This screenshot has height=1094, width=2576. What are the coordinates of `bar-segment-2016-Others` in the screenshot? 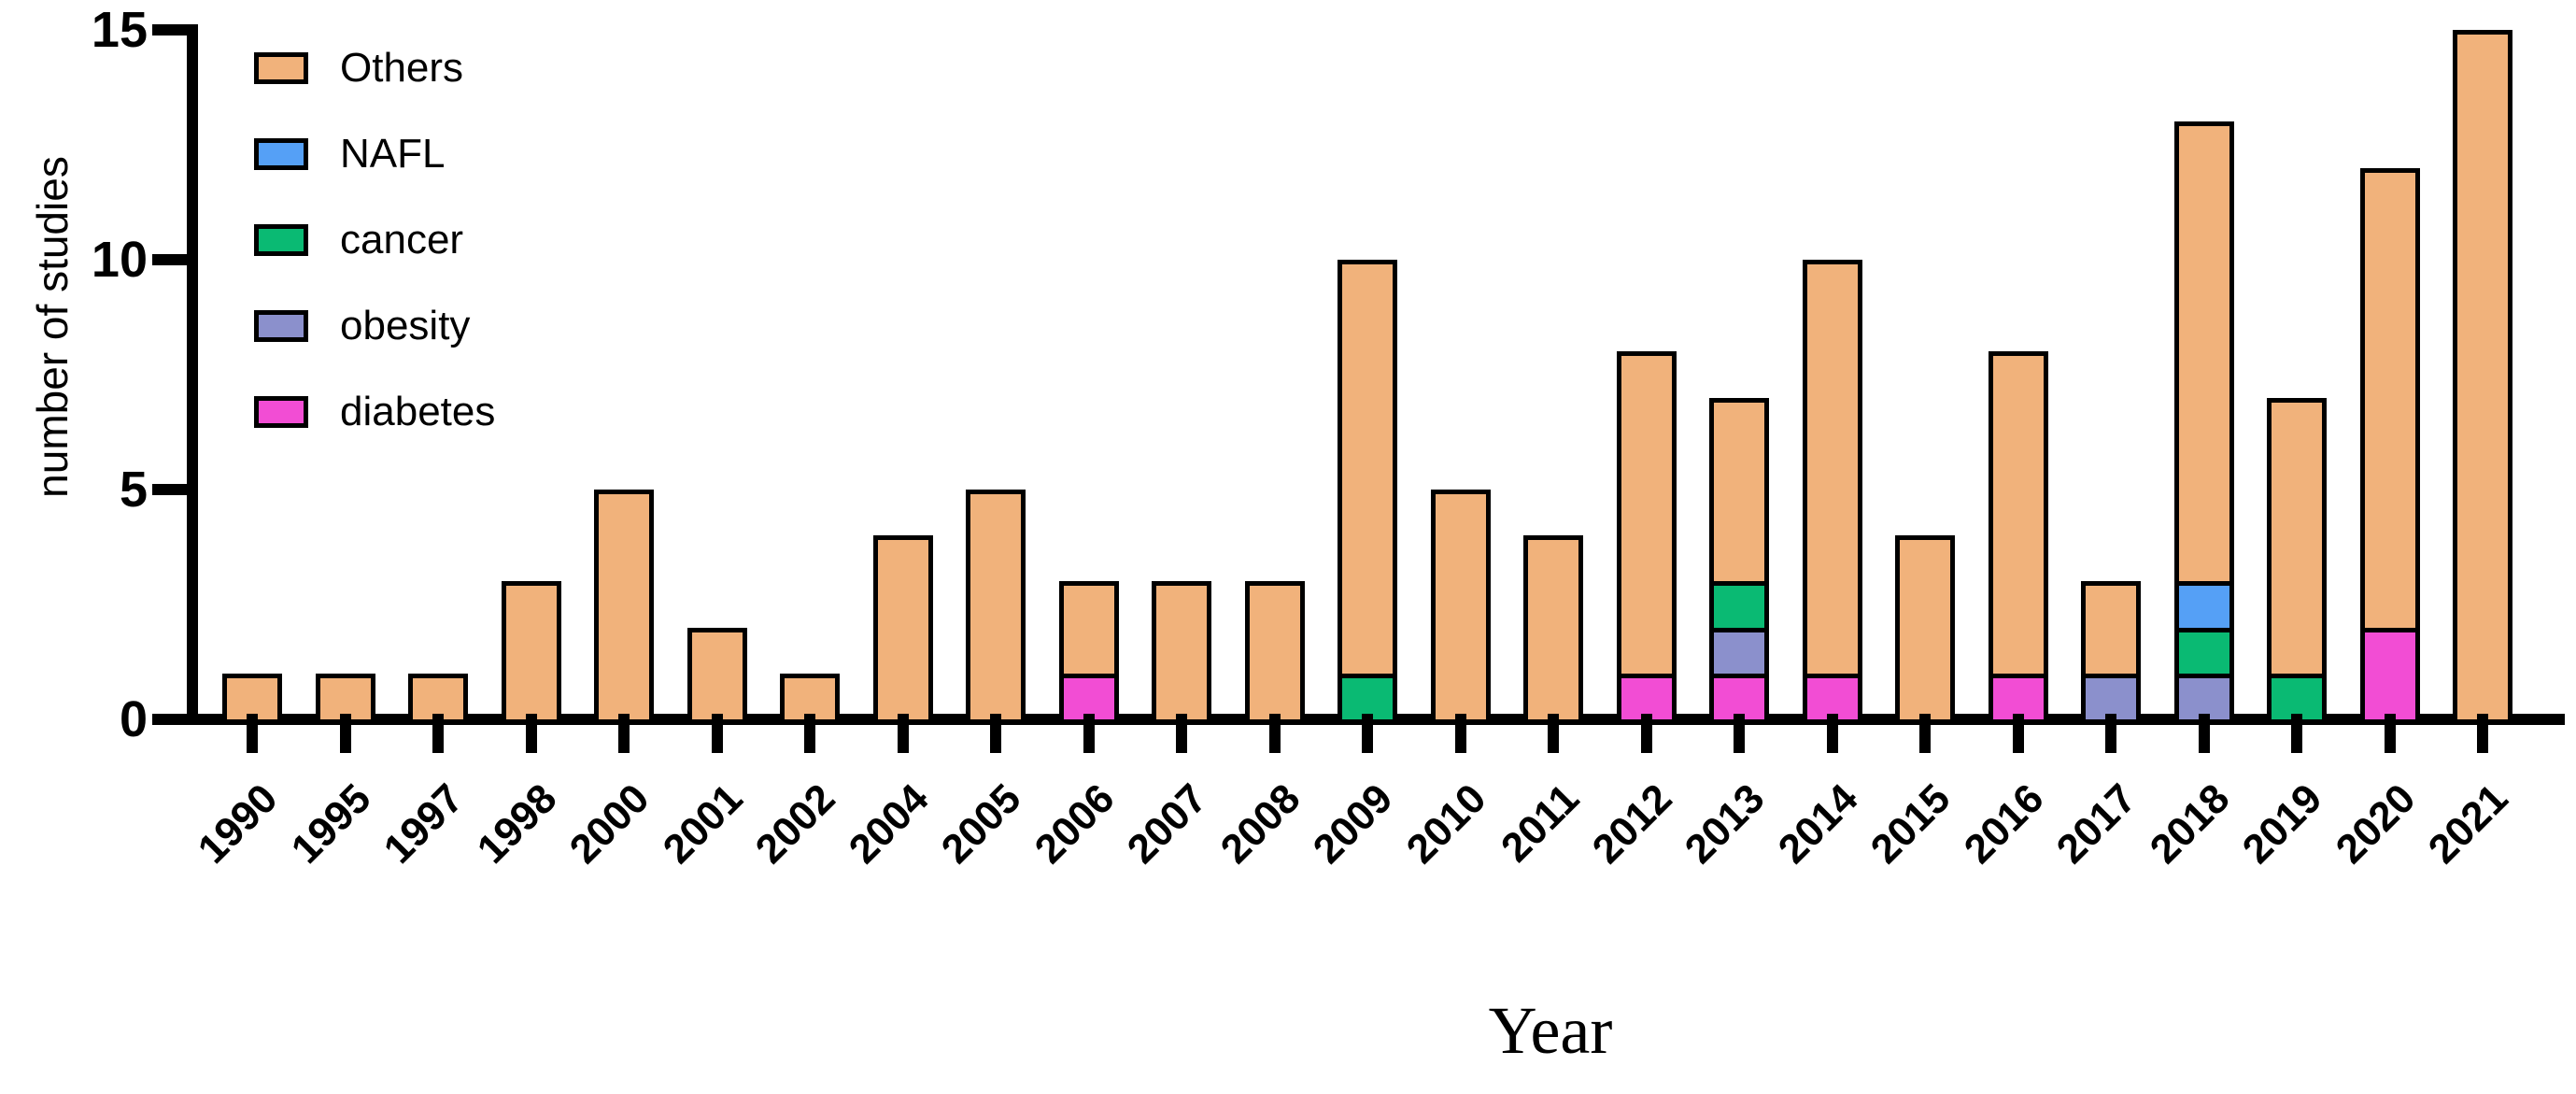 It's located at (2018, 515).